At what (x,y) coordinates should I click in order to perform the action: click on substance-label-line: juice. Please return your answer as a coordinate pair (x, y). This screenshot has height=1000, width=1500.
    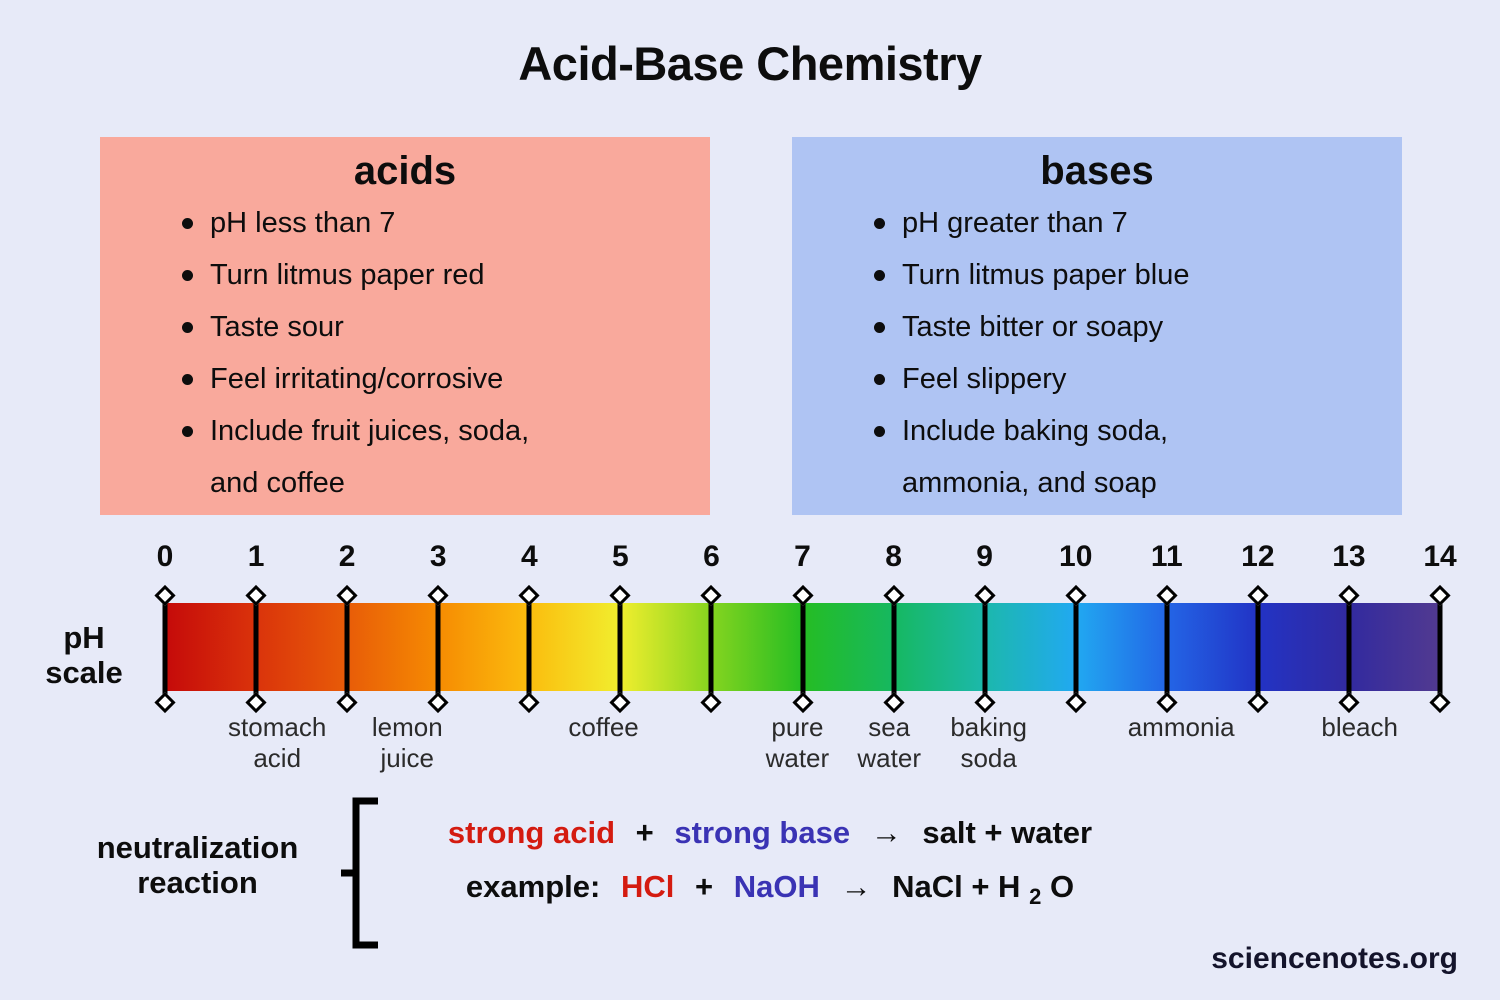
    Looking at the image, I should click on (407, 758).